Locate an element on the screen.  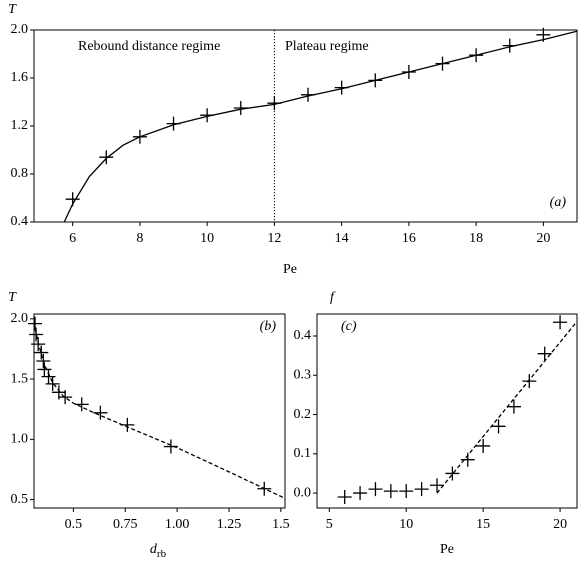
x-tick-label: 12 is located at coordinates (274, 238).